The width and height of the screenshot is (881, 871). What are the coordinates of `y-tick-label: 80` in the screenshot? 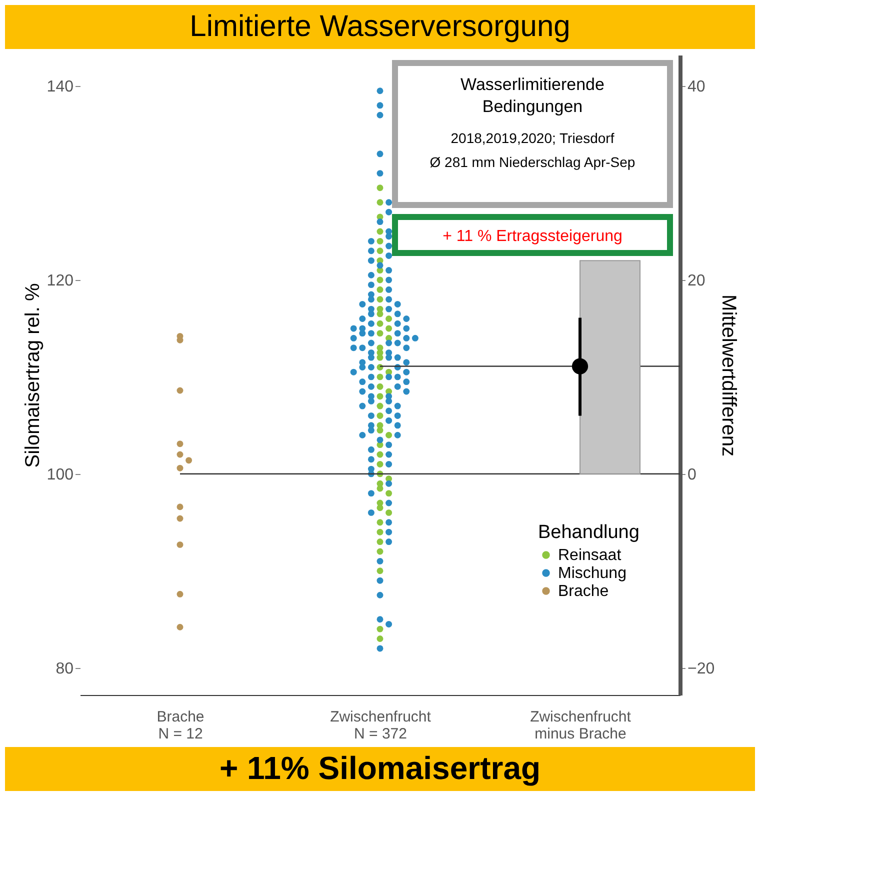 It's located at (65, 669).